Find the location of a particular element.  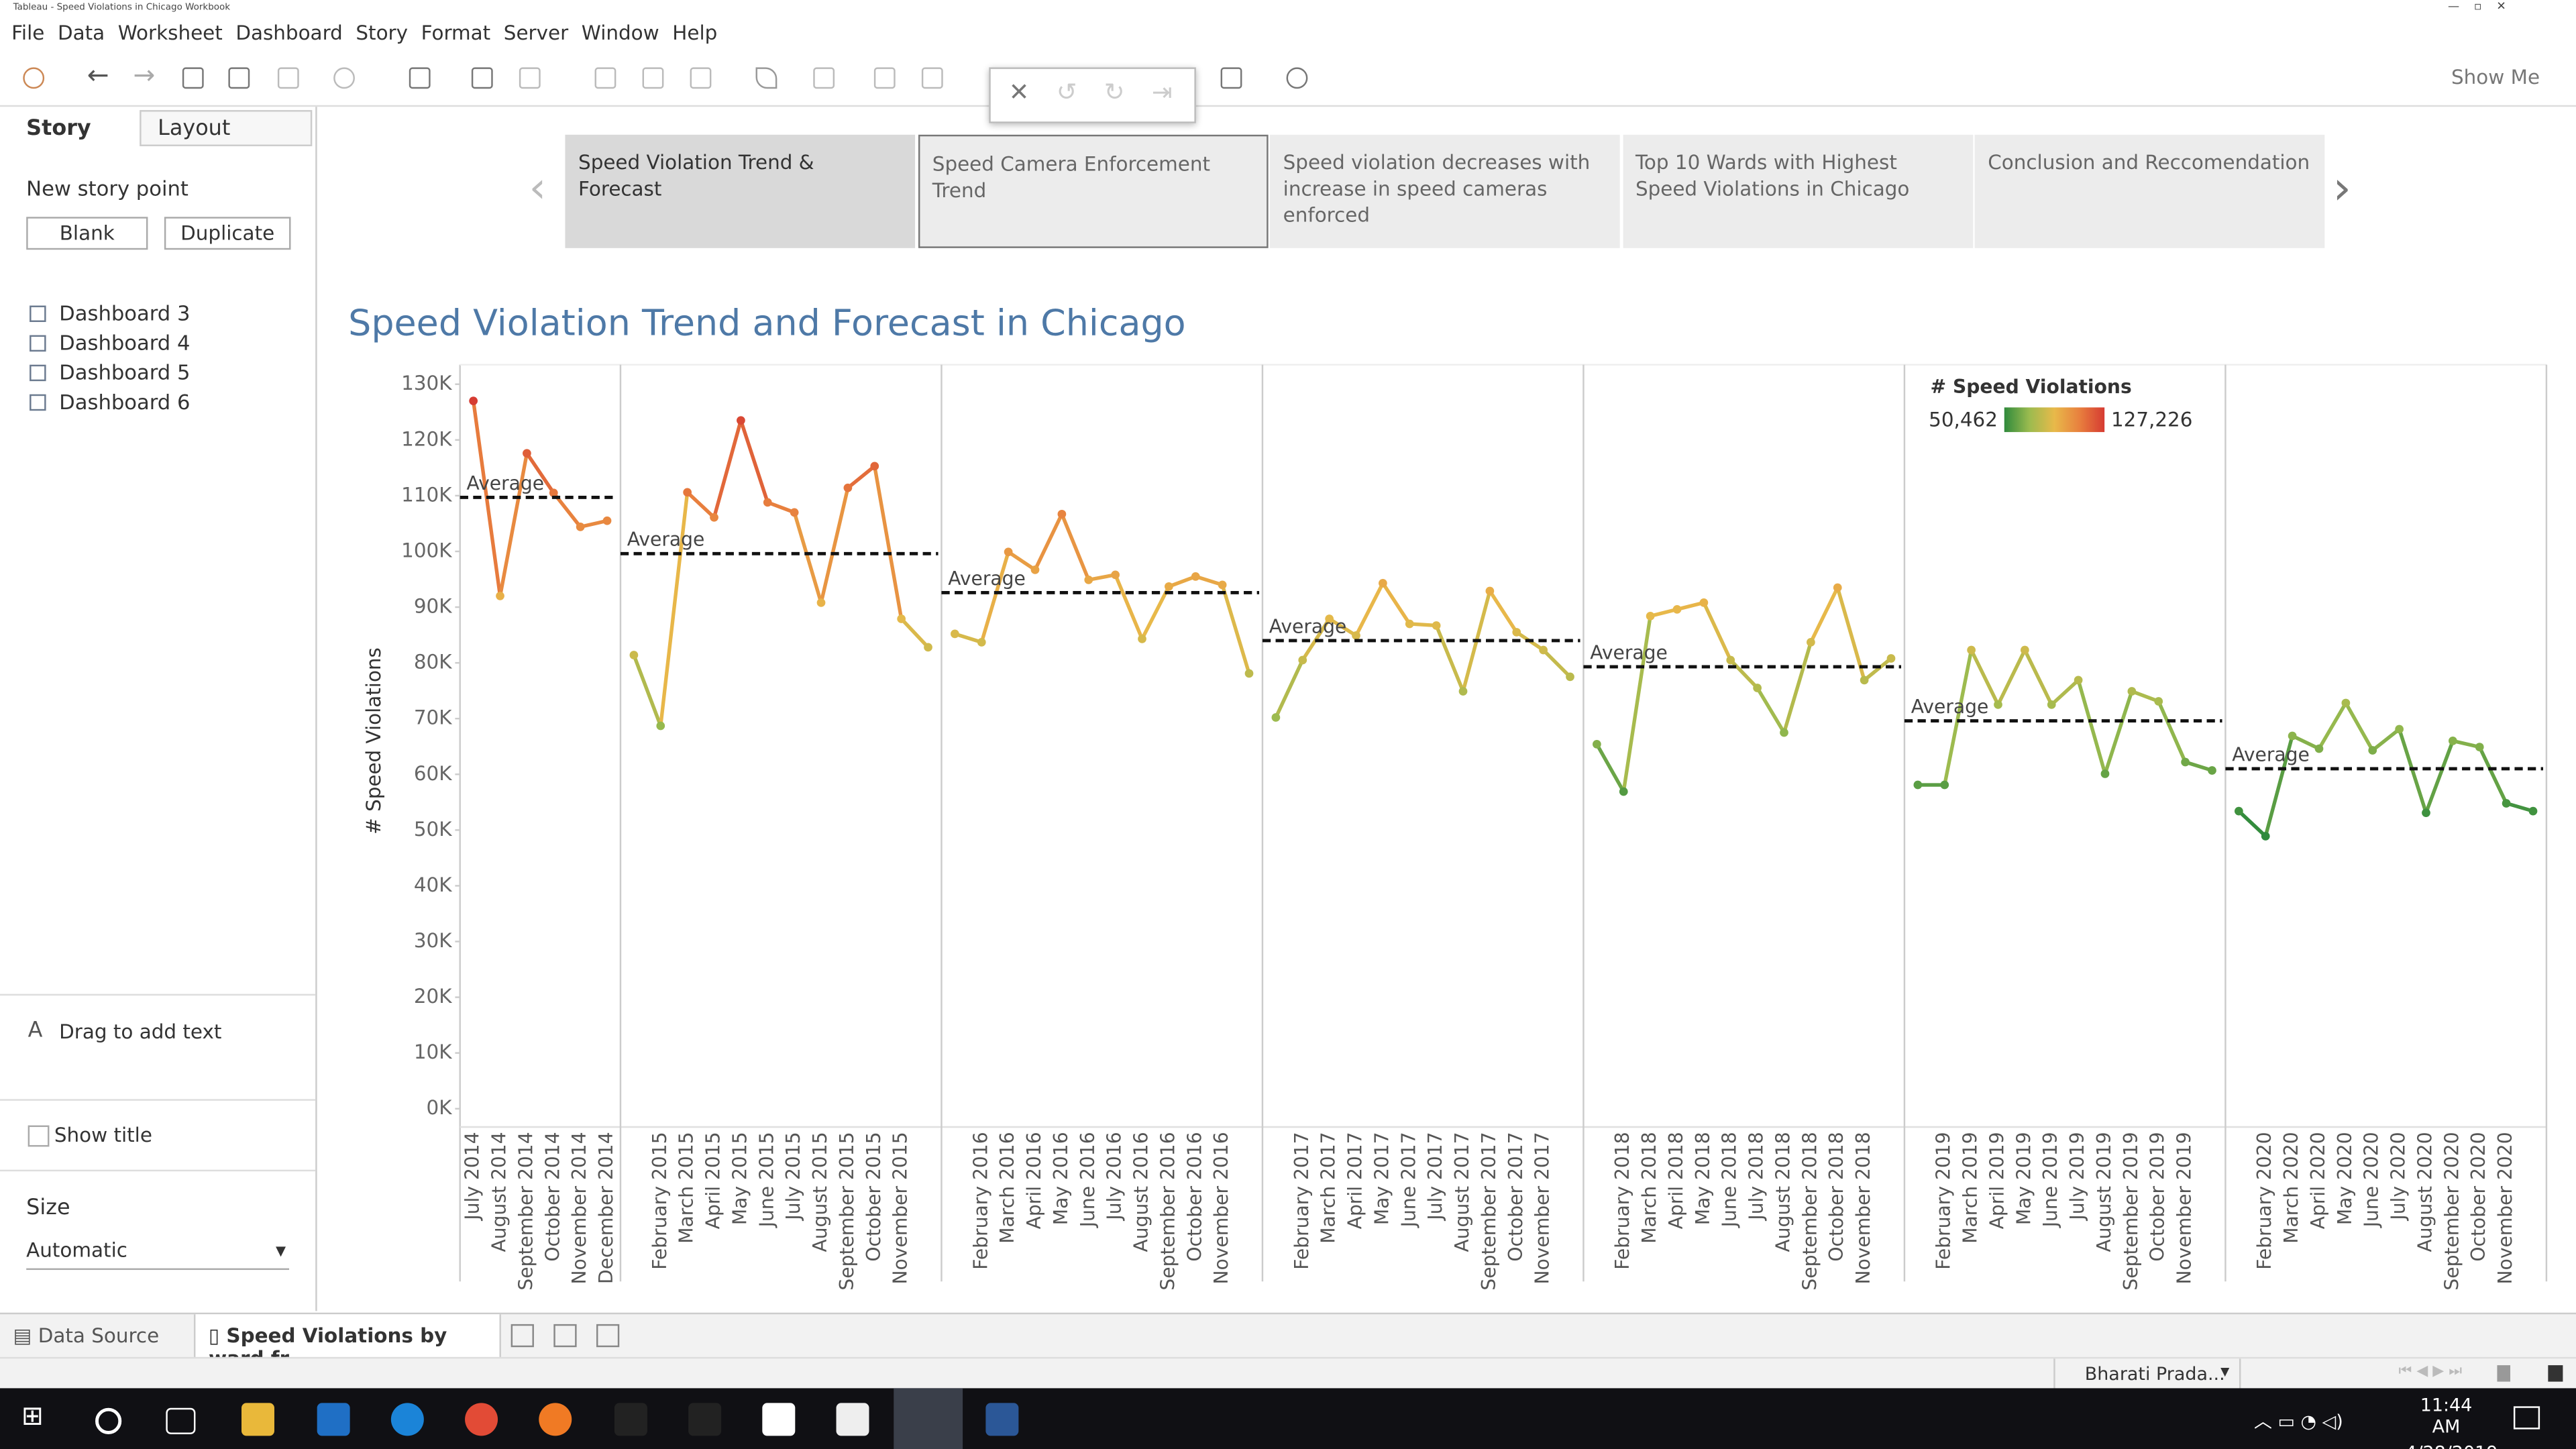

tableau-icon is located at coordinates (34, 78).